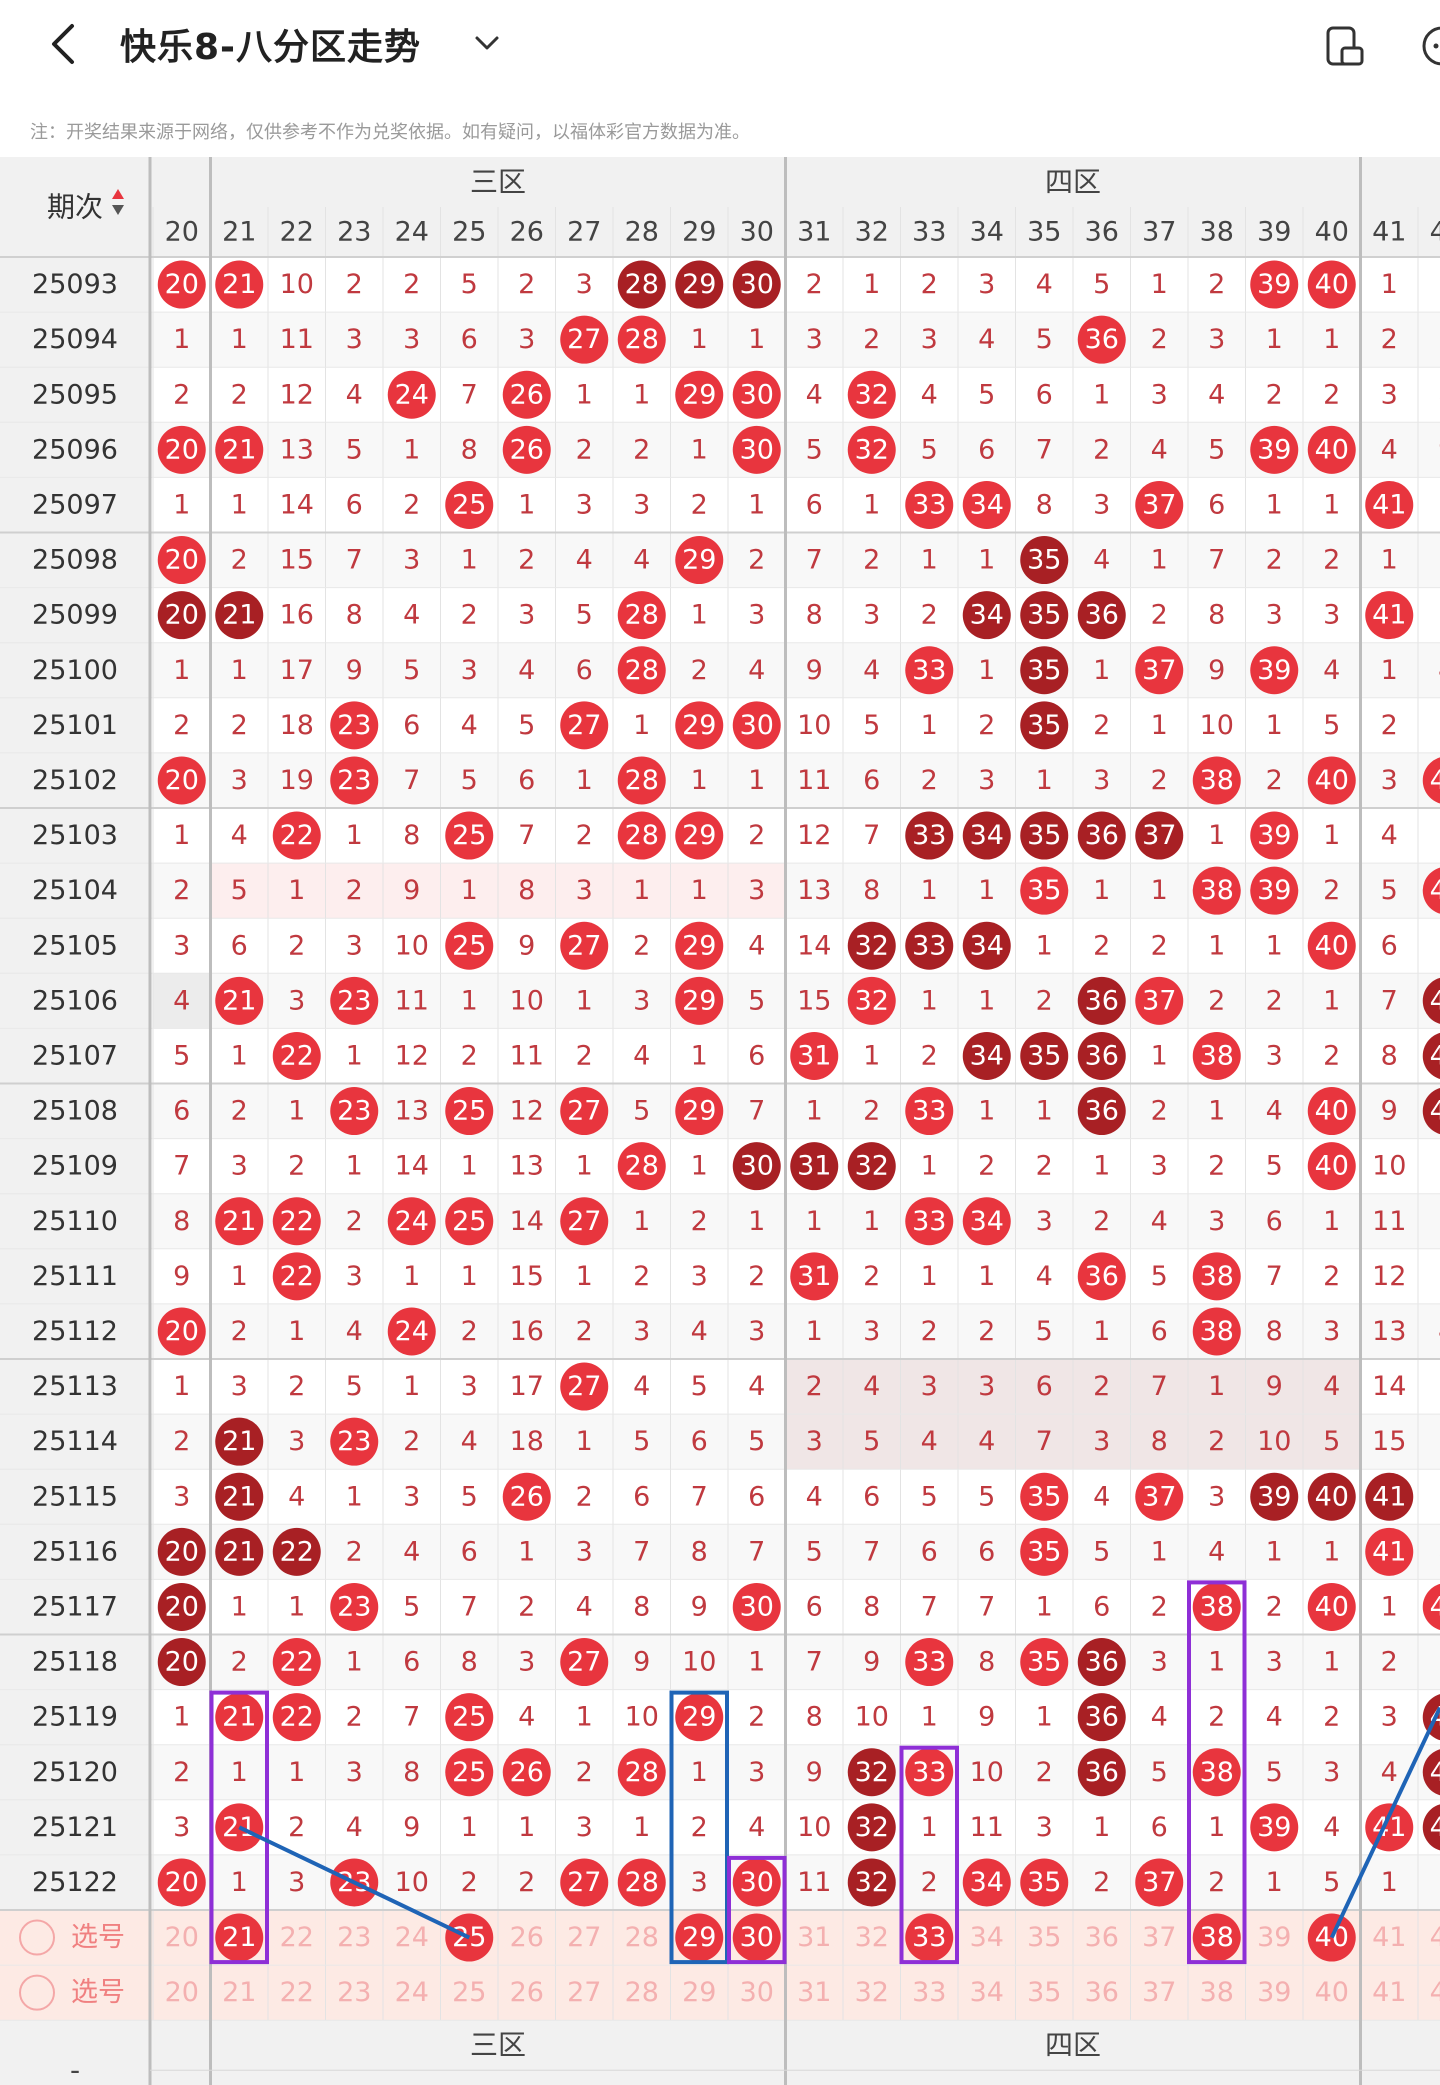 The image size is (1440, 2085). What do you see at coordinates (1332, 2084) in the screenshot?
I see `footer-column-number: 40` at bounding box center [1332, 2084].